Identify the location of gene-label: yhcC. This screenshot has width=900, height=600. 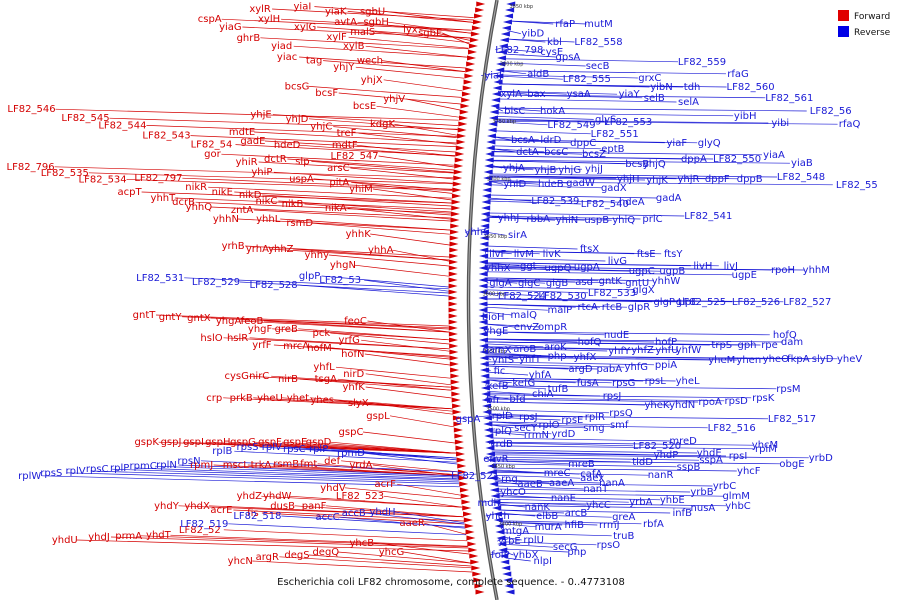
(598, 505).